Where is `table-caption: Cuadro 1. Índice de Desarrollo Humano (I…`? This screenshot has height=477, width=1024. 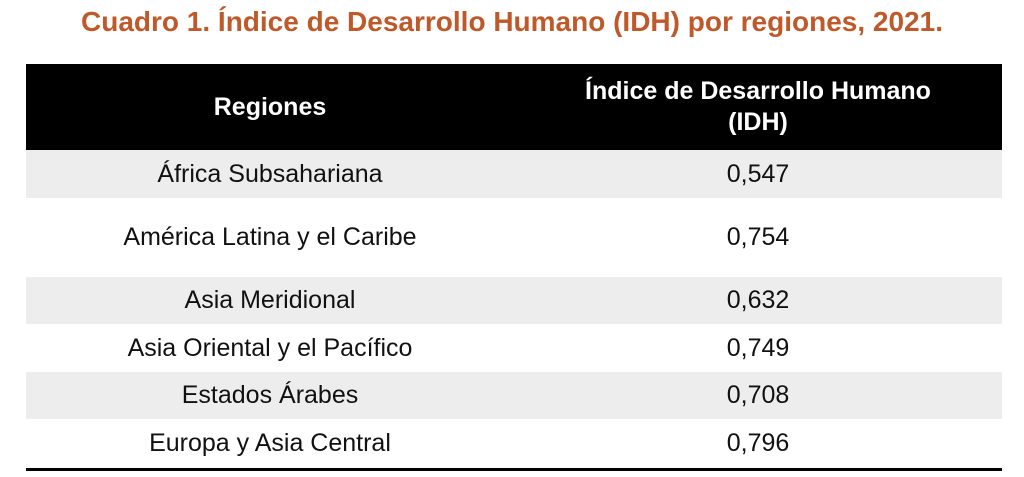 table-caption: Cuadro 1. Índice de Desarrollo Humano (I… is located at coordinates (512, 21).